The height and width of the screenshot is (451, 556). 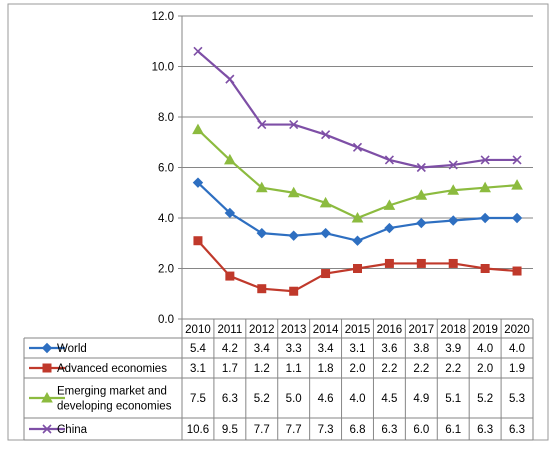 What do you see at coordinates (421, 430) in the screenshot?
I see `table-value: 6.0` at bounding box center [421, 430].